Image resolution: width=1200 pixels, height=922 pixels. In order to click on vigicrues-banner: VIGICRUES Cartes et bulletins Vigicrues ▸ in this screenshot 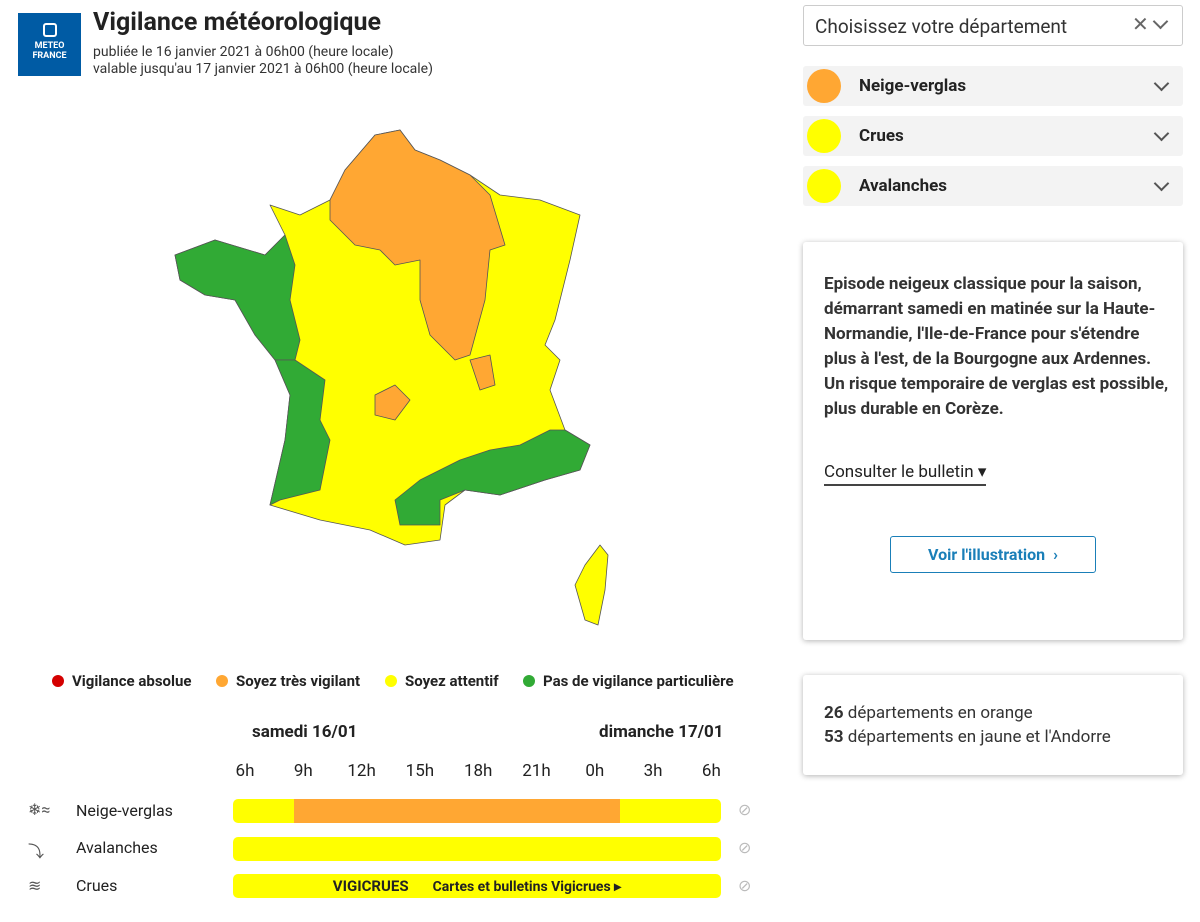, I will do `click(477, 886)`.